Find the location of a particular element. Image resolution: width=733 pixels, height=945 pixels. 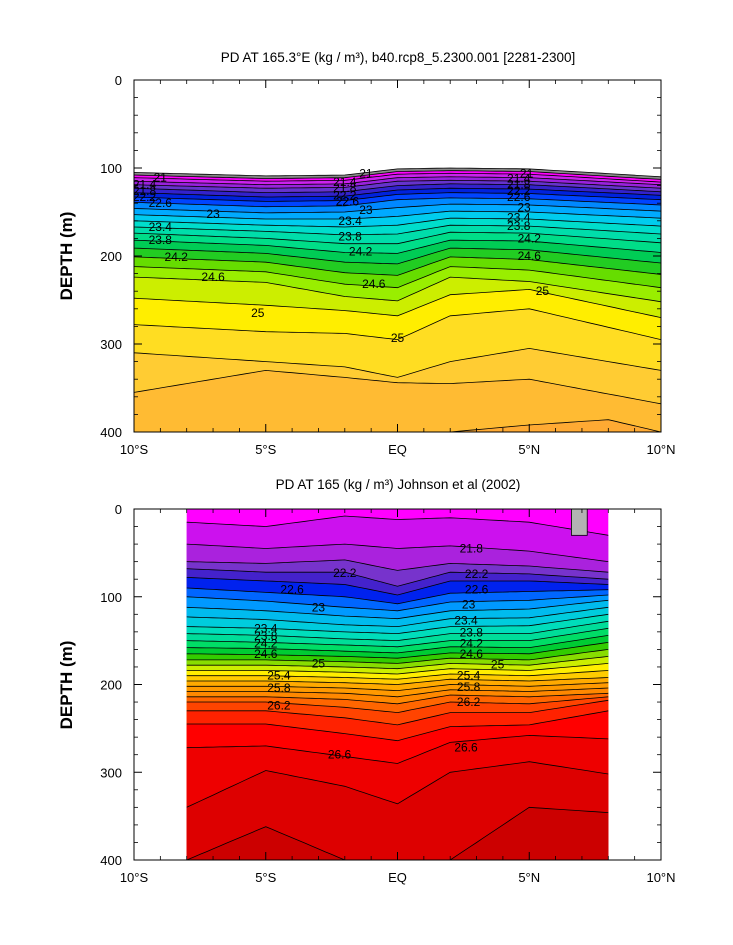

missing-data-patch is located at coordinates (579, 522).